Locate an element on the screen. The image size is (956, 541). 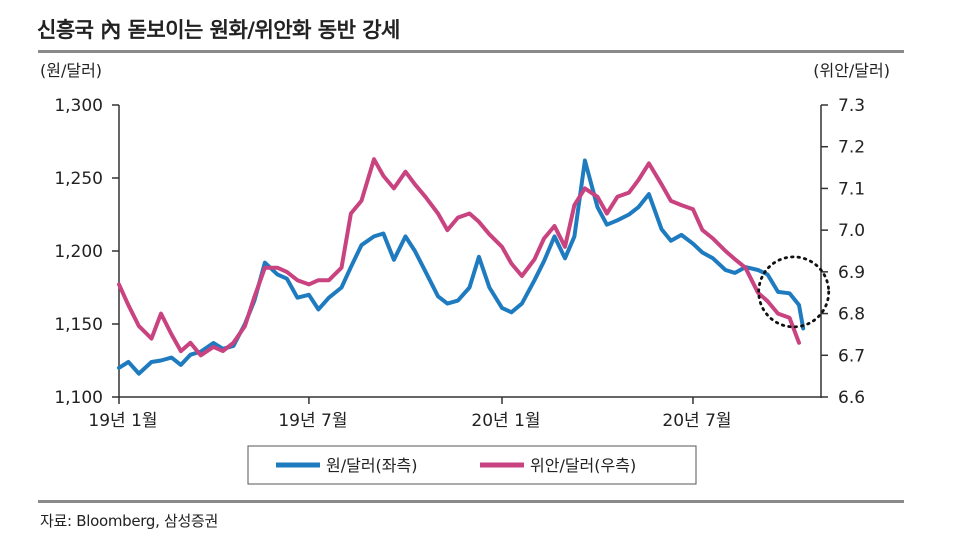
legend: 원/달러(좌측) 위안/달러(우측) is located at coordinates (472, 465).